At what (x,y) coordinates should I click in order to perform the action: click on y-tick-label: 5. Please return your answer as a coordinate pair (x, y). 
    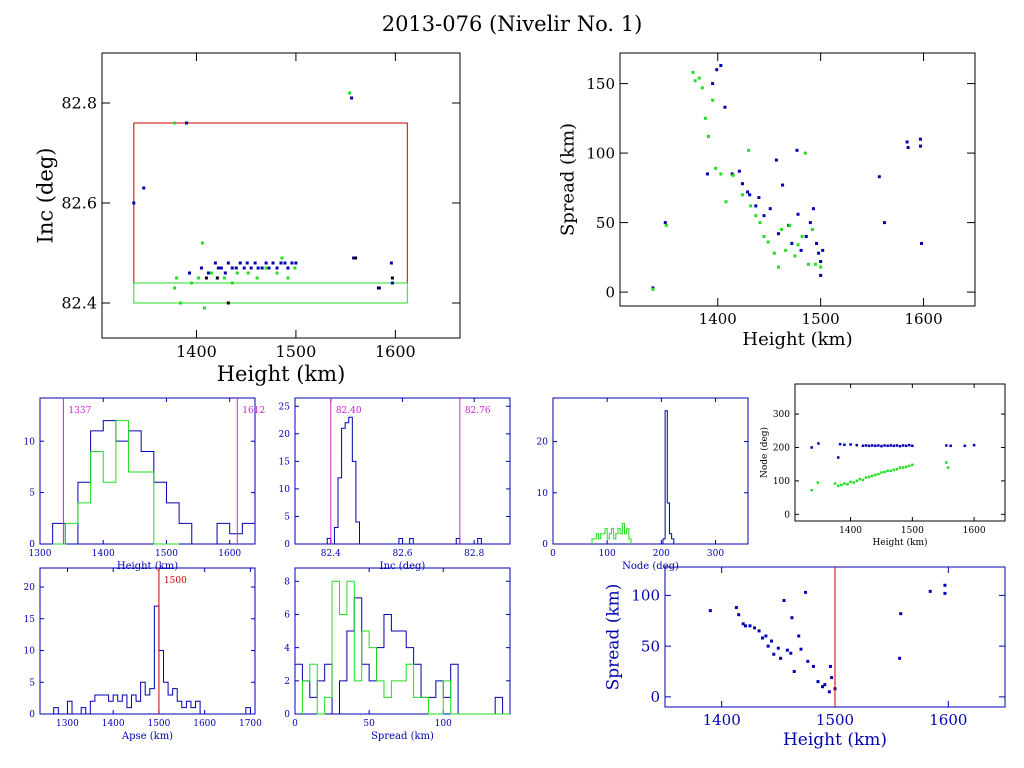
    Looking at the image, I should click on (32, 683).